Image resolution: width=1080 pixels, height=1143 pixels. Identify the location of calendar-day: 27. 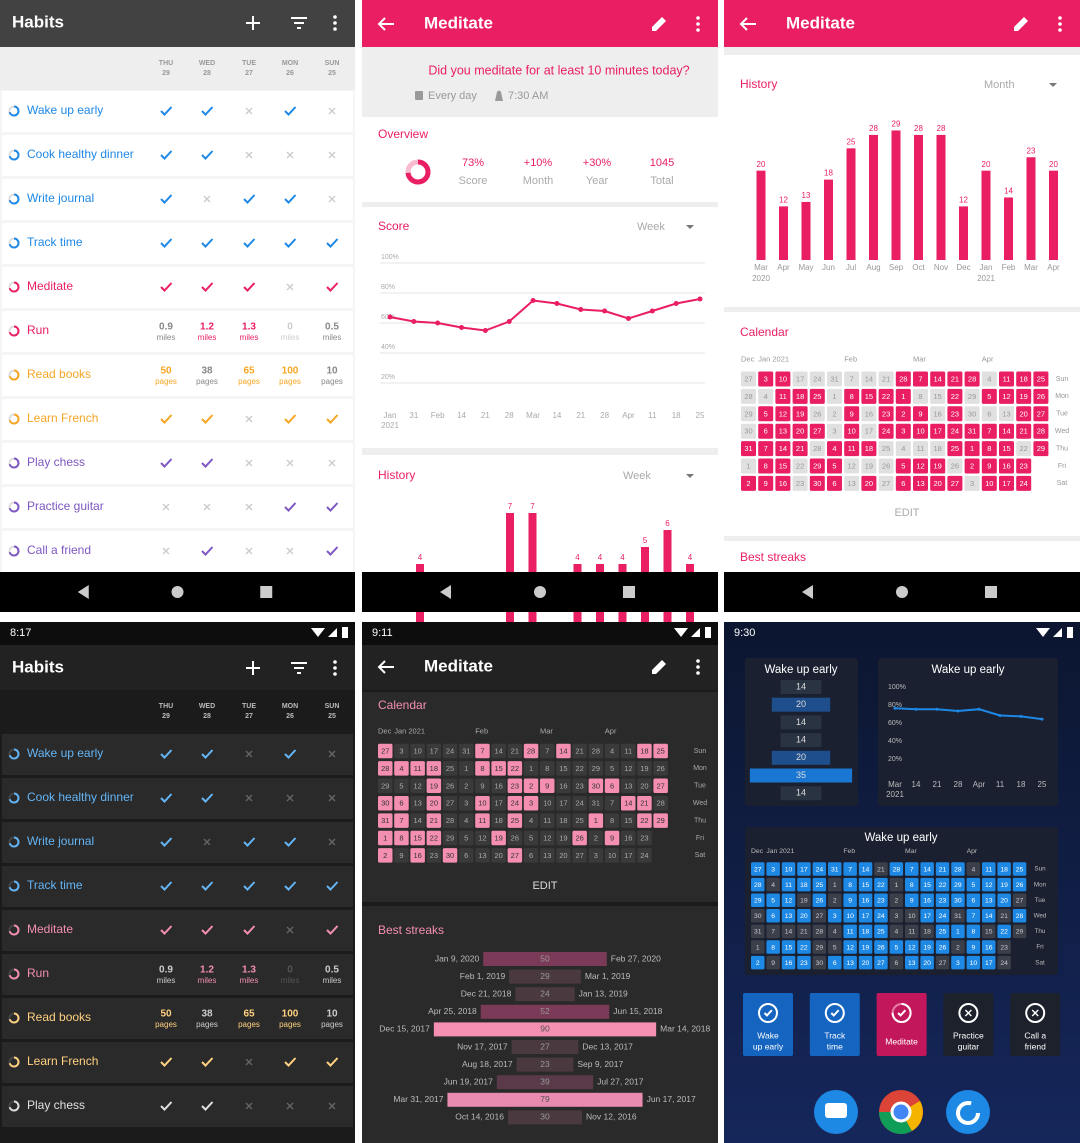
(515, 855).